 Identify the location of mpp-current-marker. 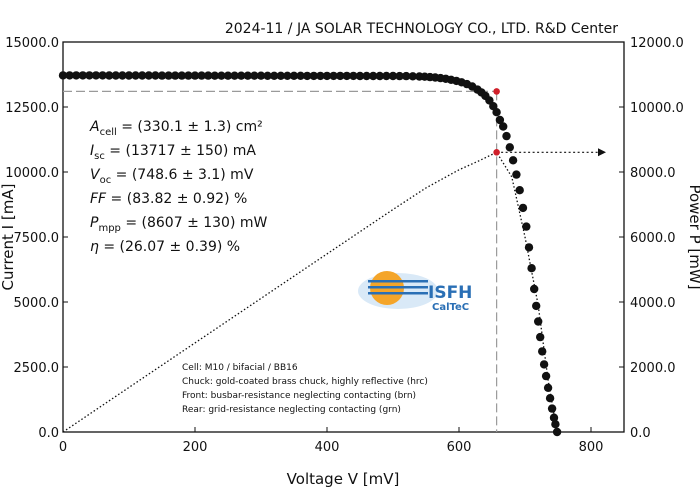
(496, 91).